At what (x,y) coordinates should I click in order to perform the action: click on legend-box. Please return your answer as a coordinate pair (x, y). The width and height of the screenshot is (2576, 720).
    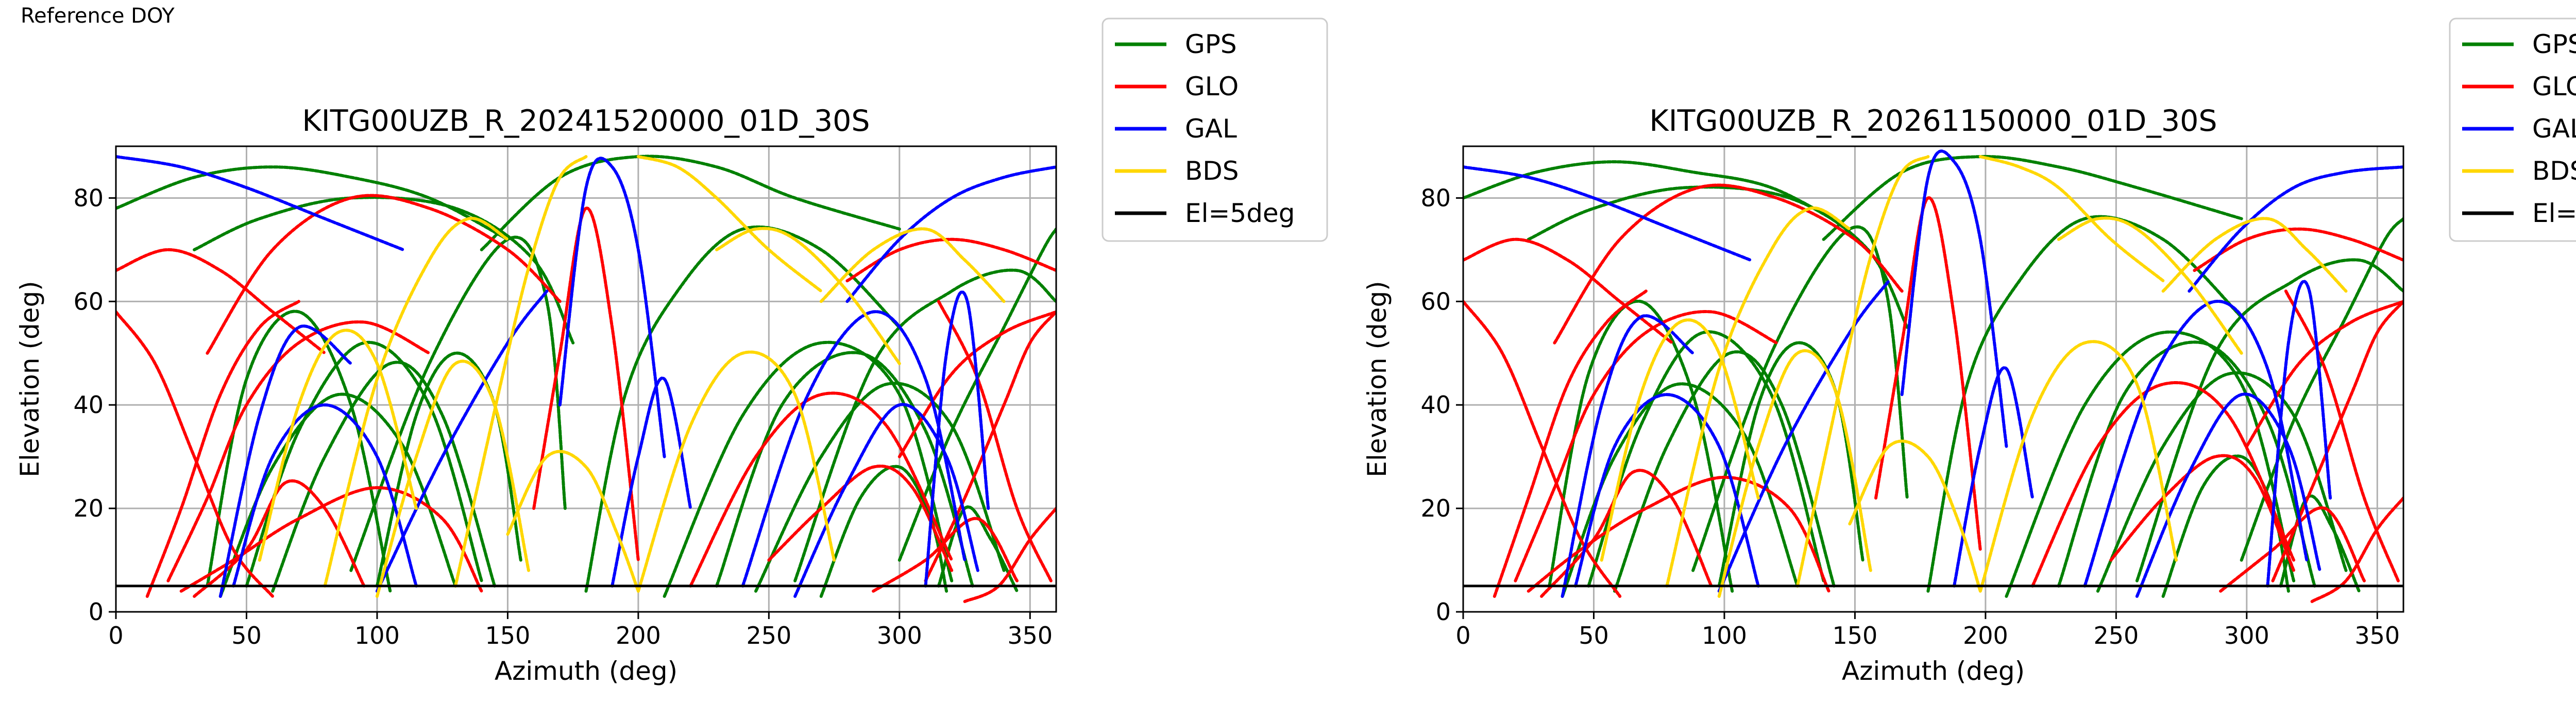
    Looking at the image, I should click on (1214, 130).